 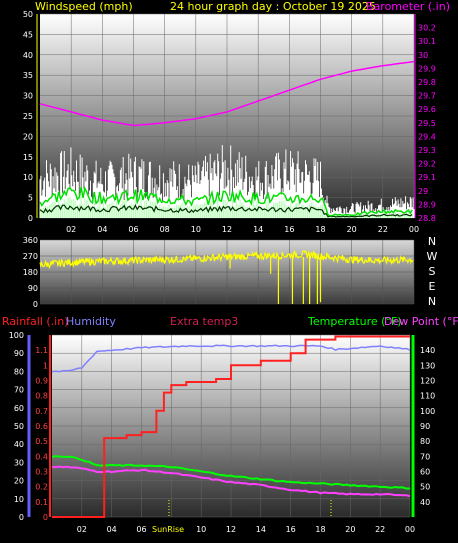 What do you see at coordinates (425, 502) in the screenshot?
I see `temp-tick-label: 40` at bounding box center [425, 502].